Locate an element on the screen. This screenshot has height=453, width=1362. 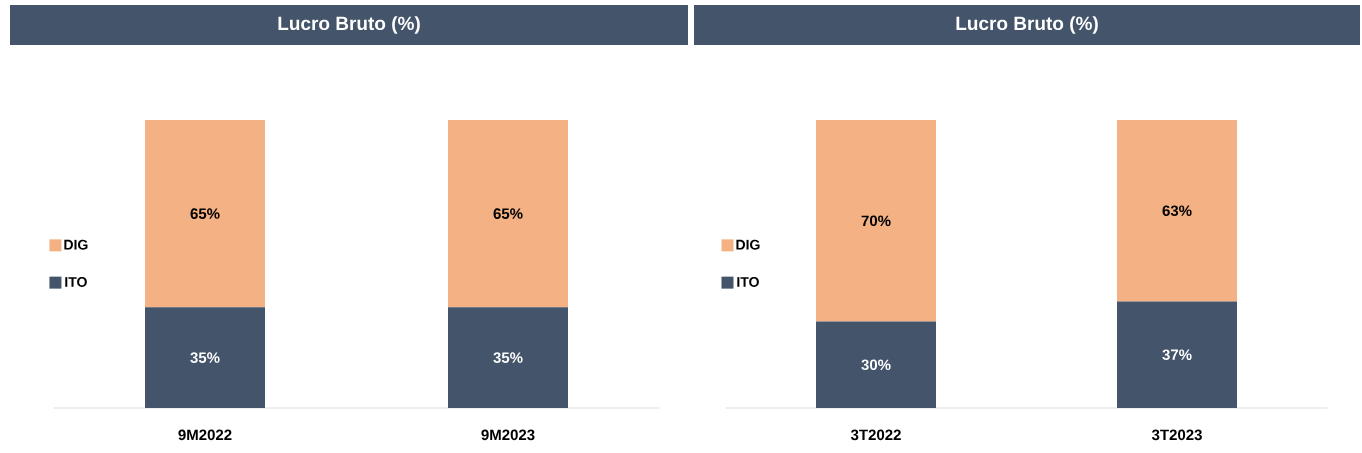
x-tick-label: 3T2022 is located at coordinates (875, 435).